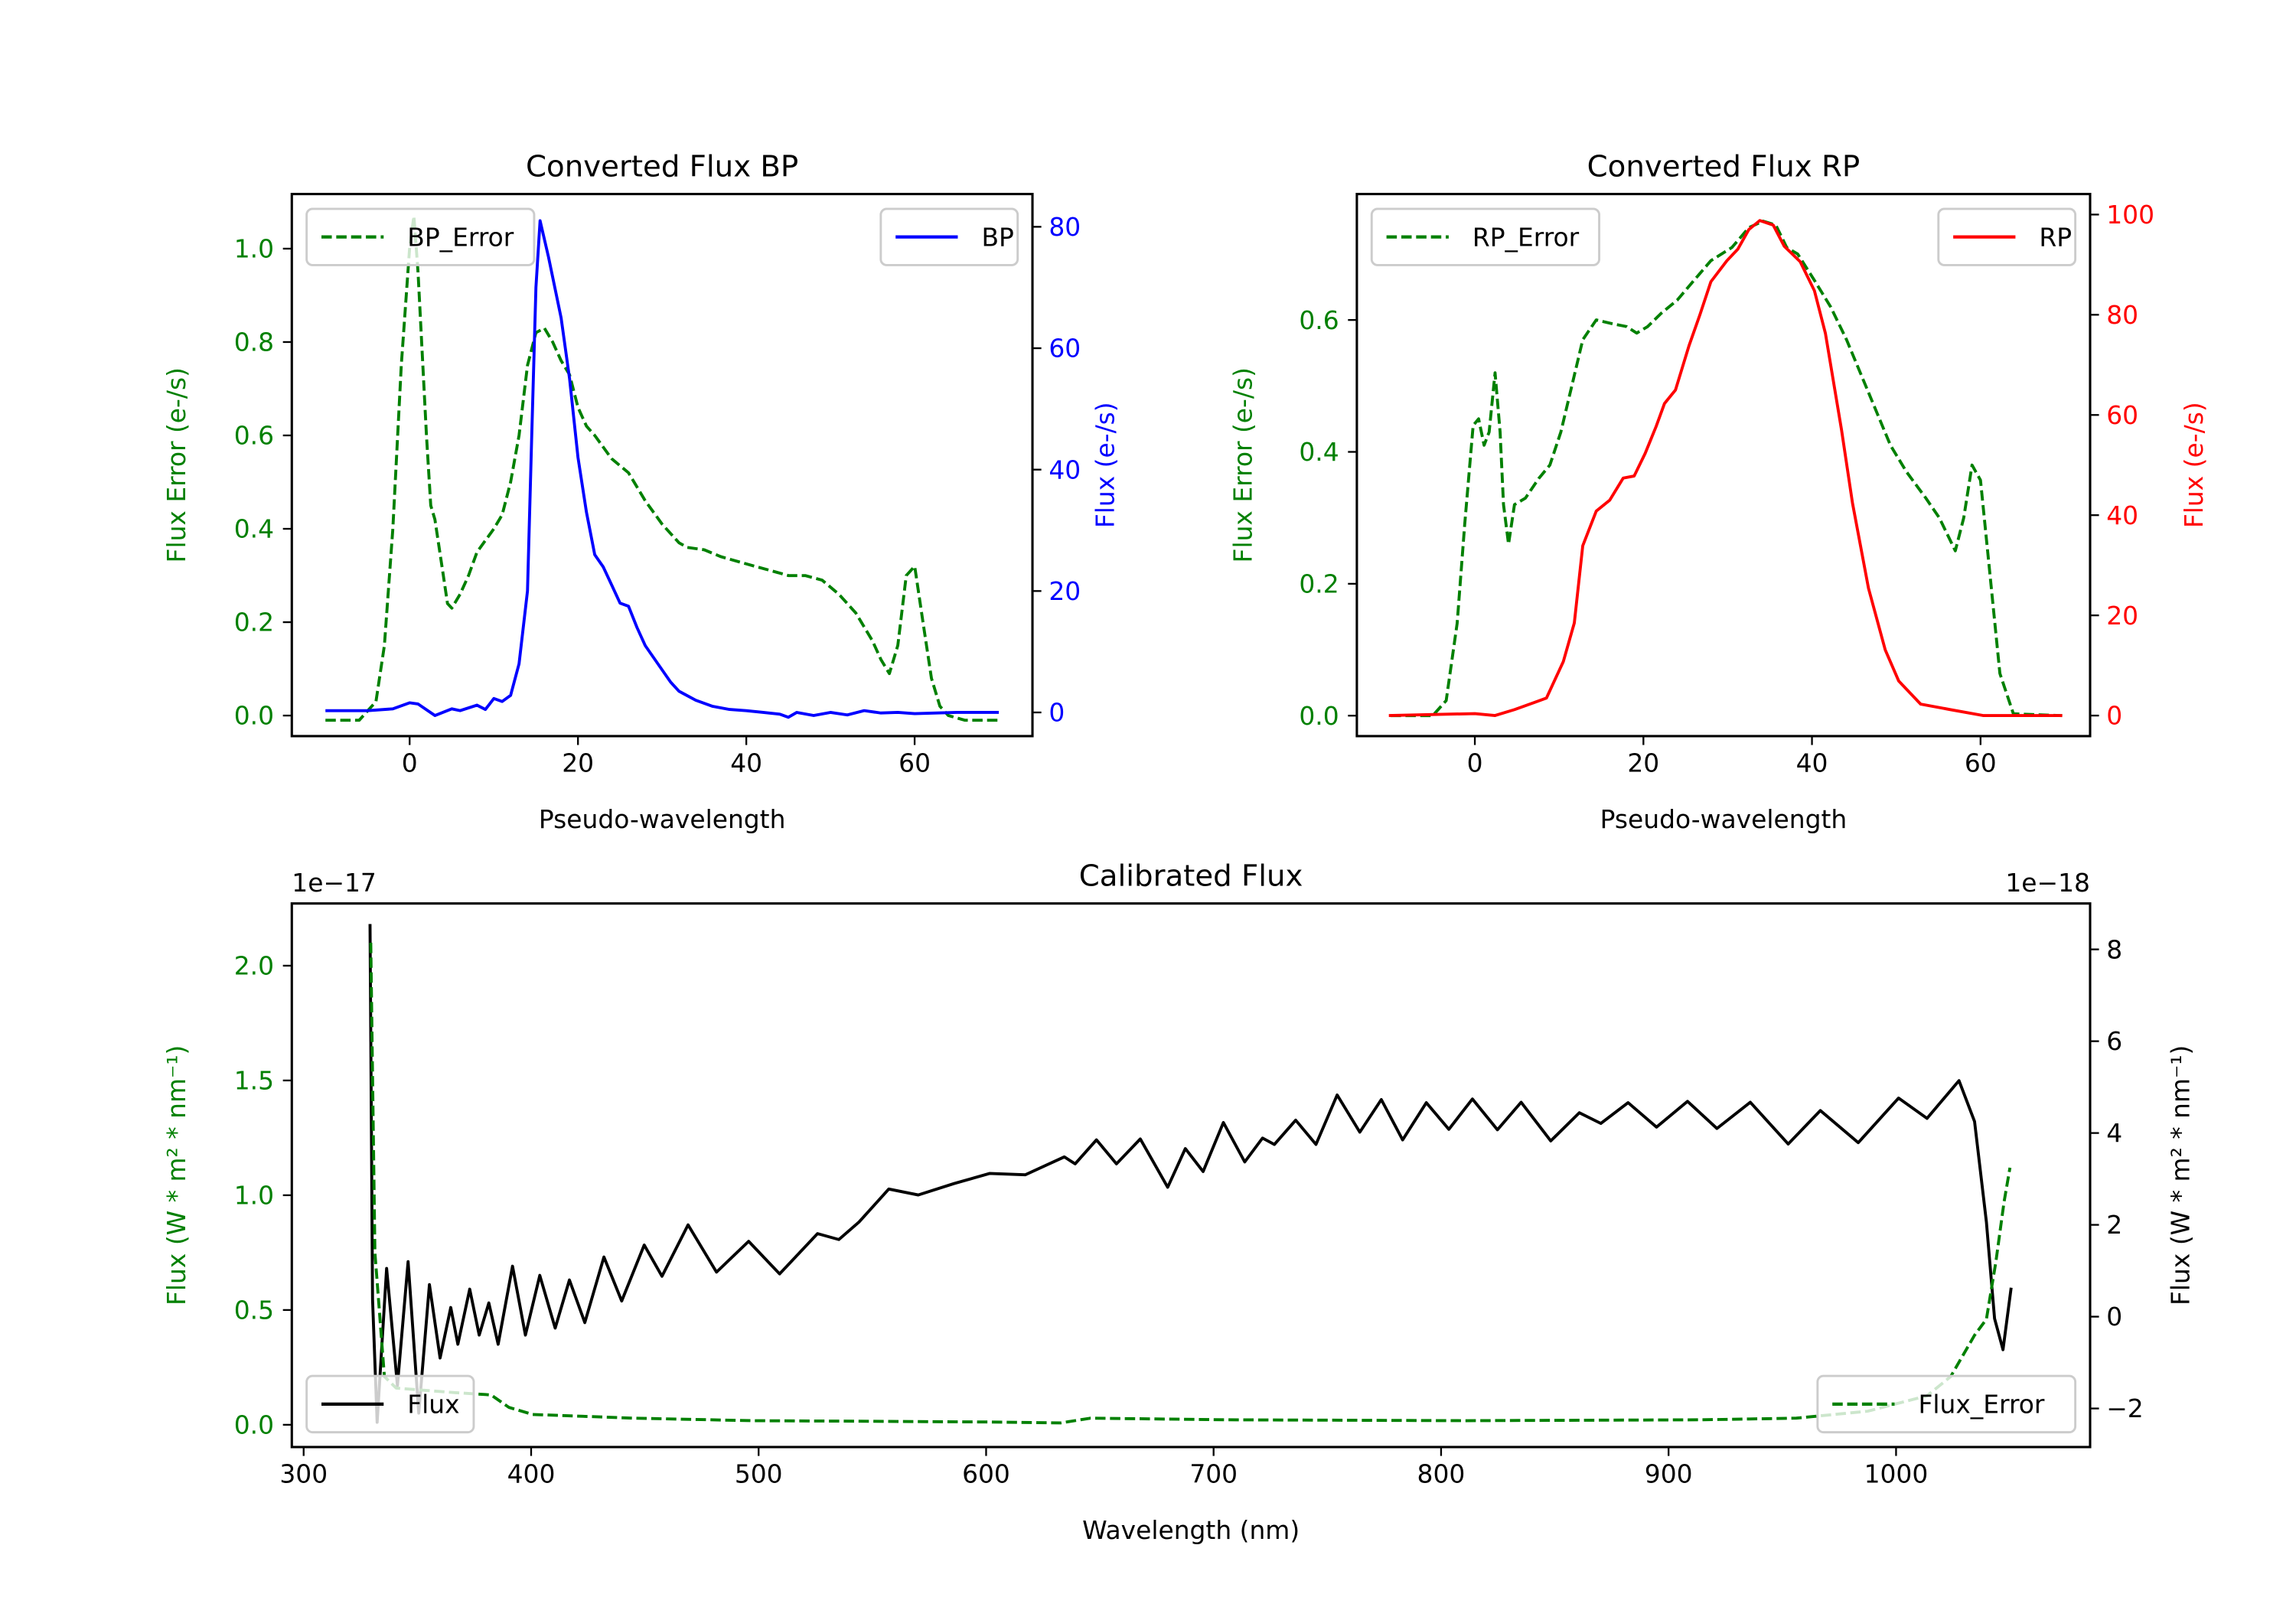 The width and height of the screenshot is (2296, 1607). Describe the element at coordinates (949, 237) in the screenshot. I see `legend-bp: BP` at that location.